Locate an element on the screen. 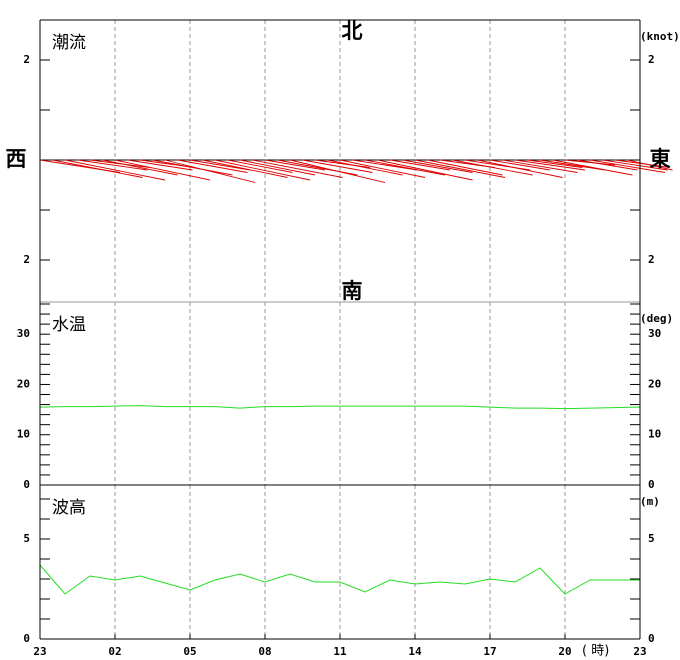  x-tick-label: 05 is located at coordinates (189, 651).